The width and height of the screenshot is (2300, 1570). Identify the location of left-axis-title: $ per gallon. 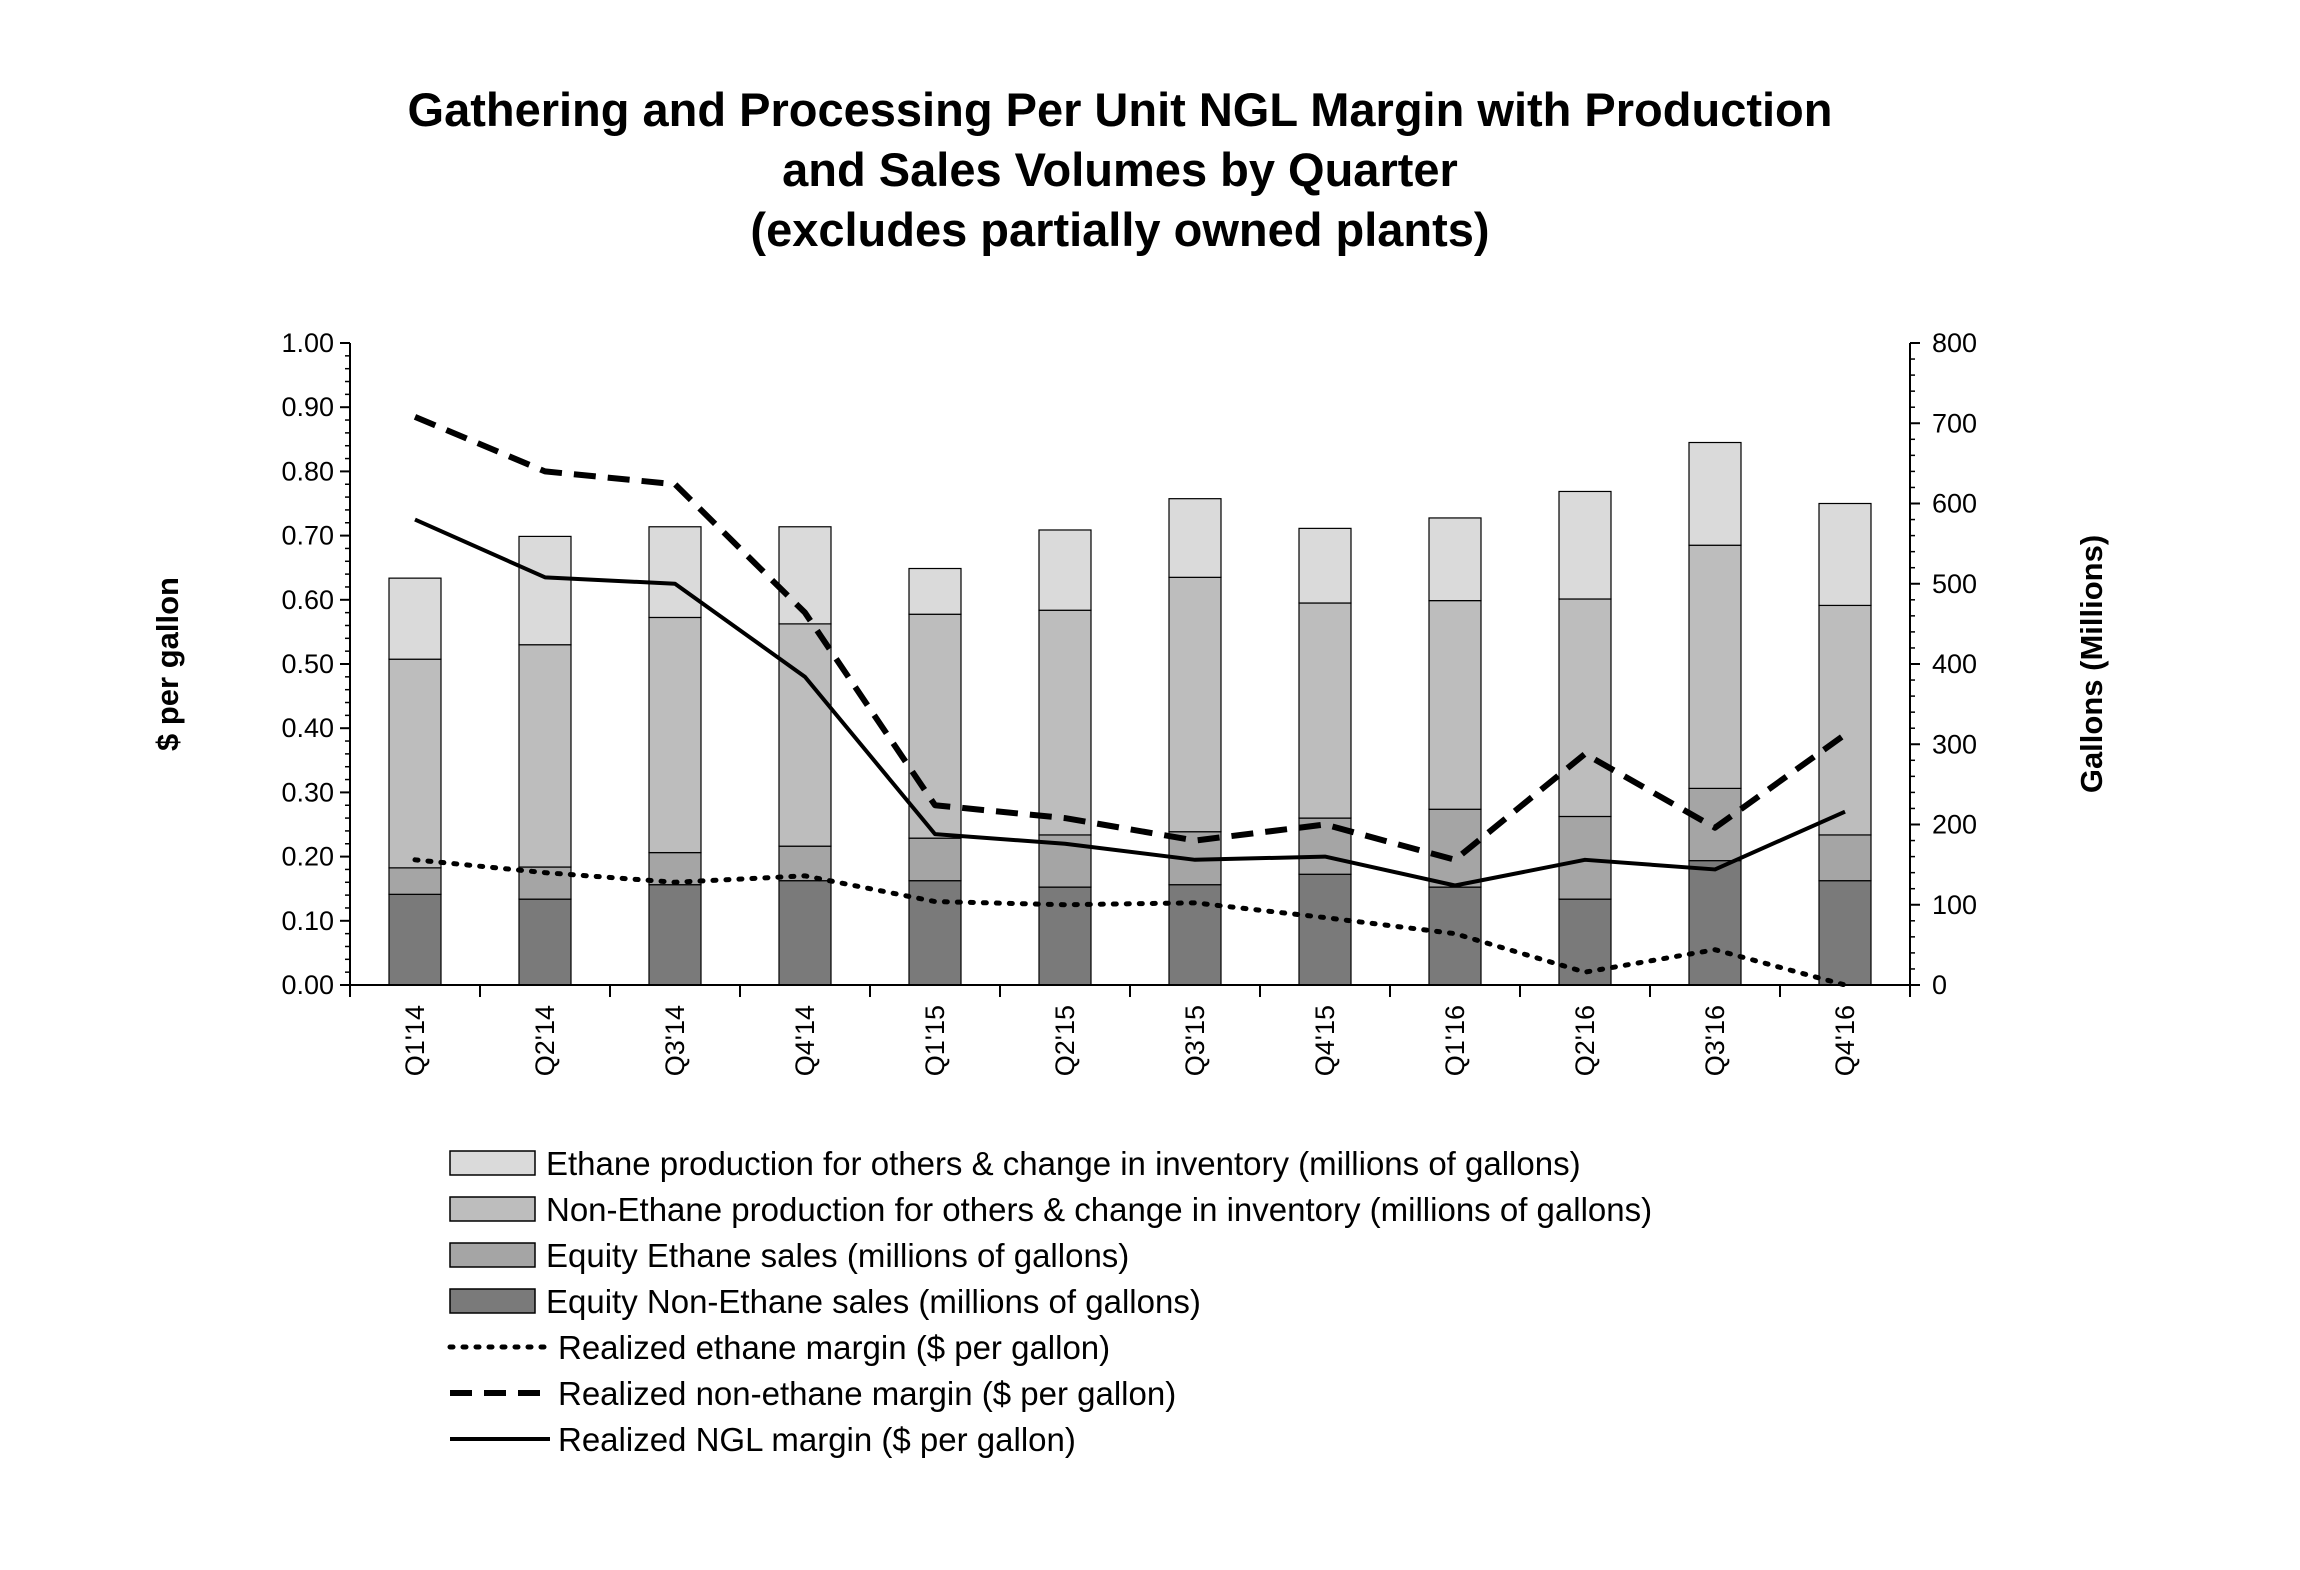
(167, 664).